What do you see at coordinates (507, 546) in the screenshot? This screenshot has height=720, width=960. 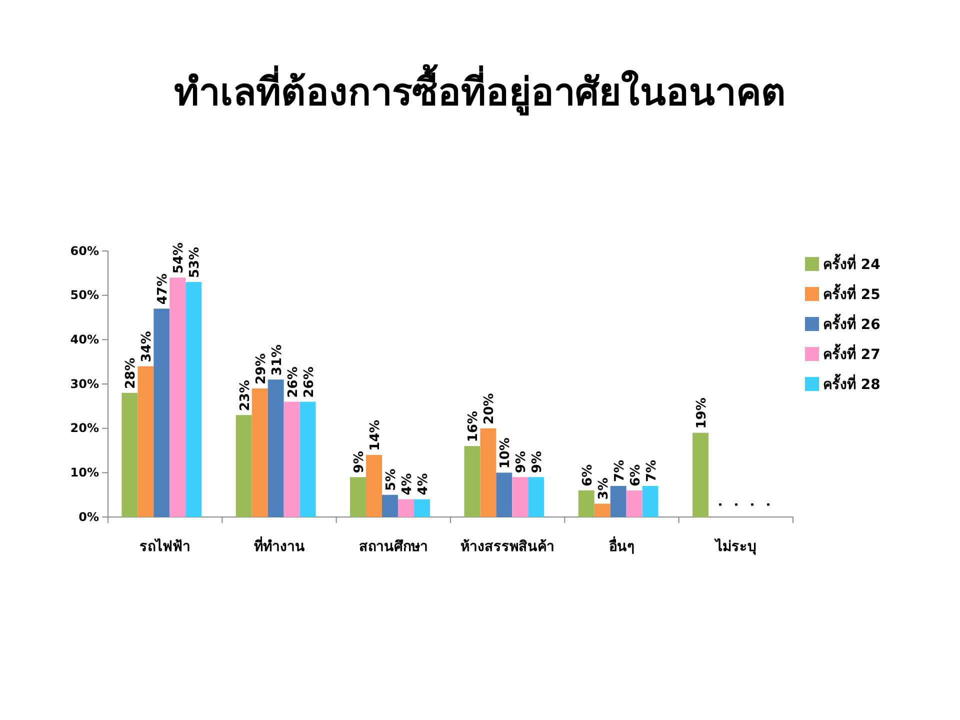 I see `x-tick-label: ห้างสรรพสินค้า` at bounding box center [507, 546].